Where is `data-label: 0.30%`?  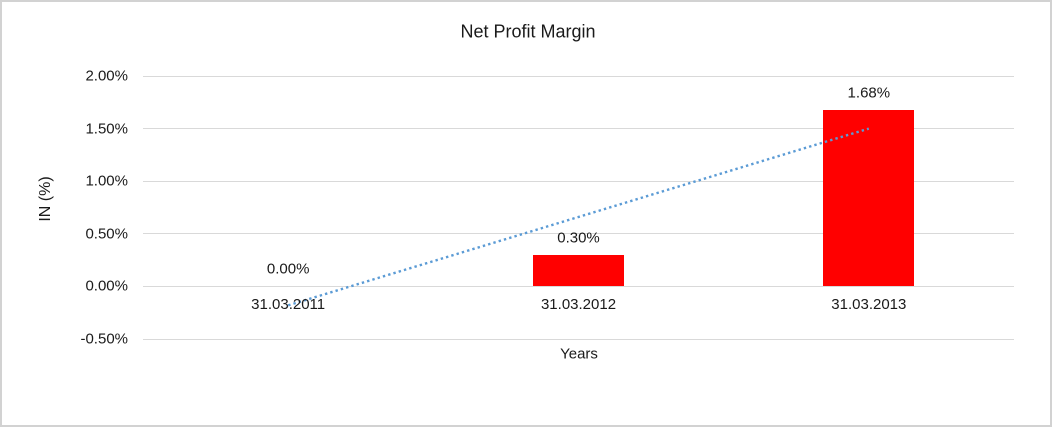
data-label: 0.30% is located at coordinates (578, 238).